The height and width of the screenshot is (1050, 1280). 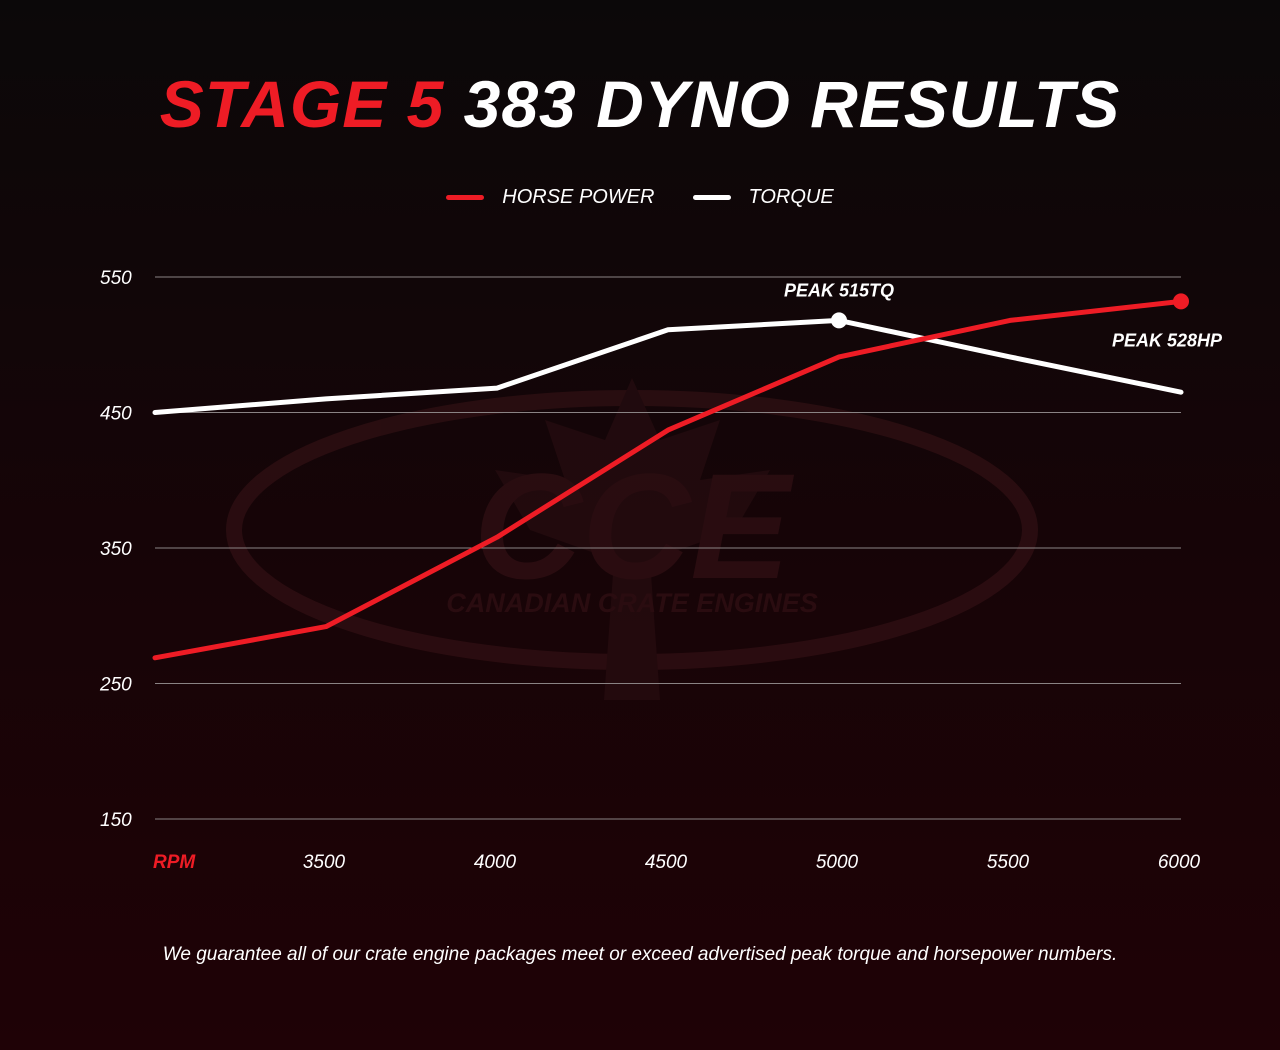 What do you see at coordinates (495, 862) in the screenshot?
I see `x-tick-label: 4000` at bounding box center [495, 862].